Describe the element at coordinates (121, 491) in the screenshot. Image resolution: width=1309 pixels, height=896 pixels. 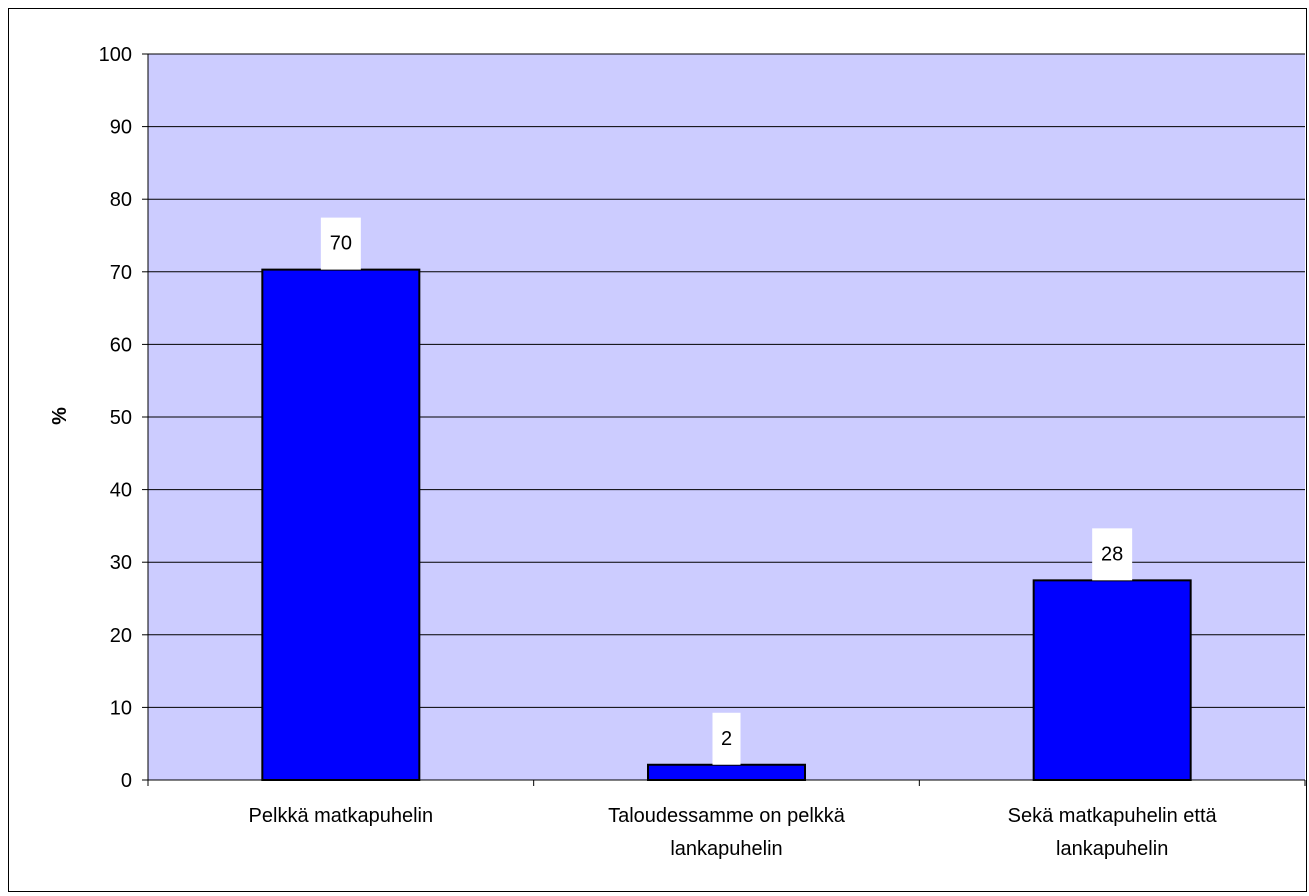
I see `y-tick-label: 40` at that location.